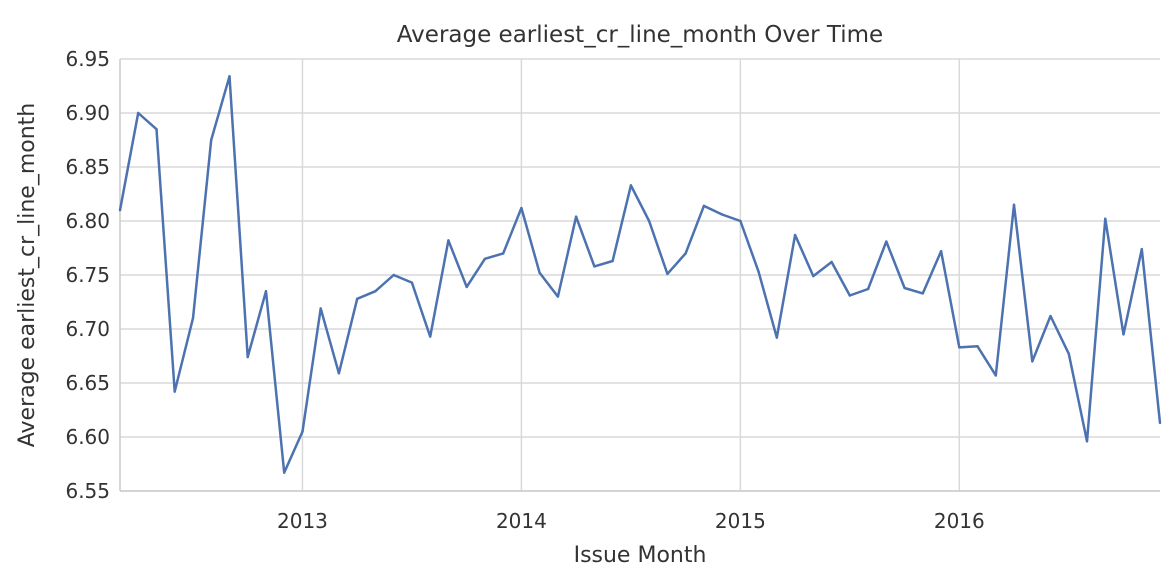 The width and height of the screenshot is (1173, 585). I want to click on x-tick-labels: 2013 2014 2015 2016, so click(631, 521).